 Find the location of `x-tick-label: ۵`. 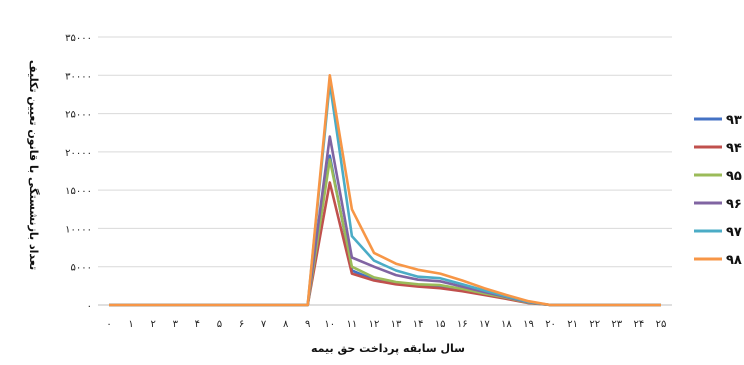

x-tick-label: ۵ is located at coordinates (219, 324).